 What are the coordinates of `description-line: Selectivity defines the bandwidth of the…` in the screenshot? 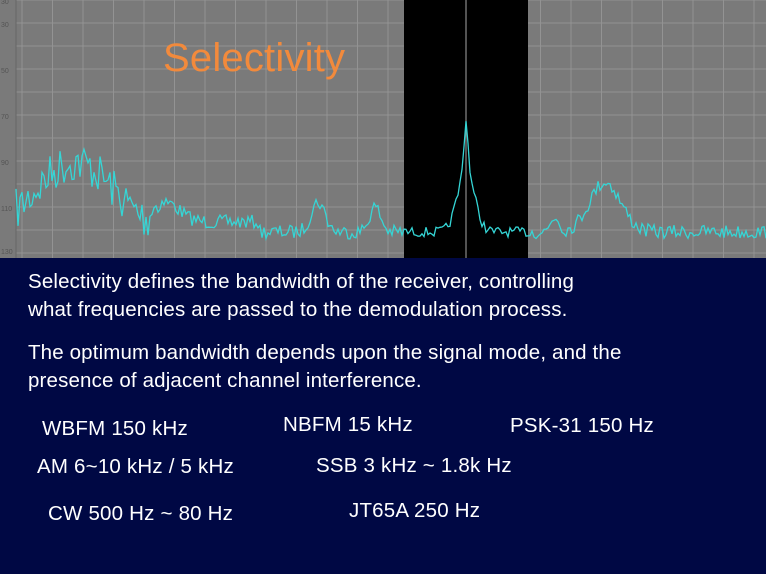 It's located at (301, 281).